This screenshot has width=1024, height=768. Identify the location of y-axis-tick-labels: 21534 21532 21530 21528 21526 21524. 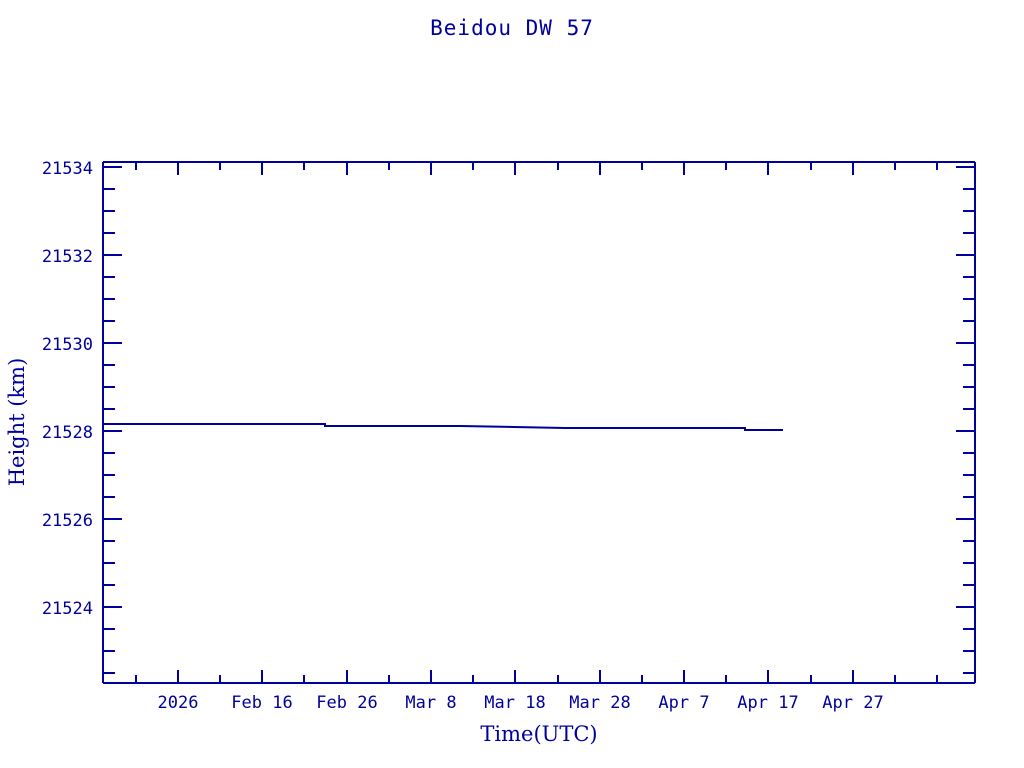
(67, 389).